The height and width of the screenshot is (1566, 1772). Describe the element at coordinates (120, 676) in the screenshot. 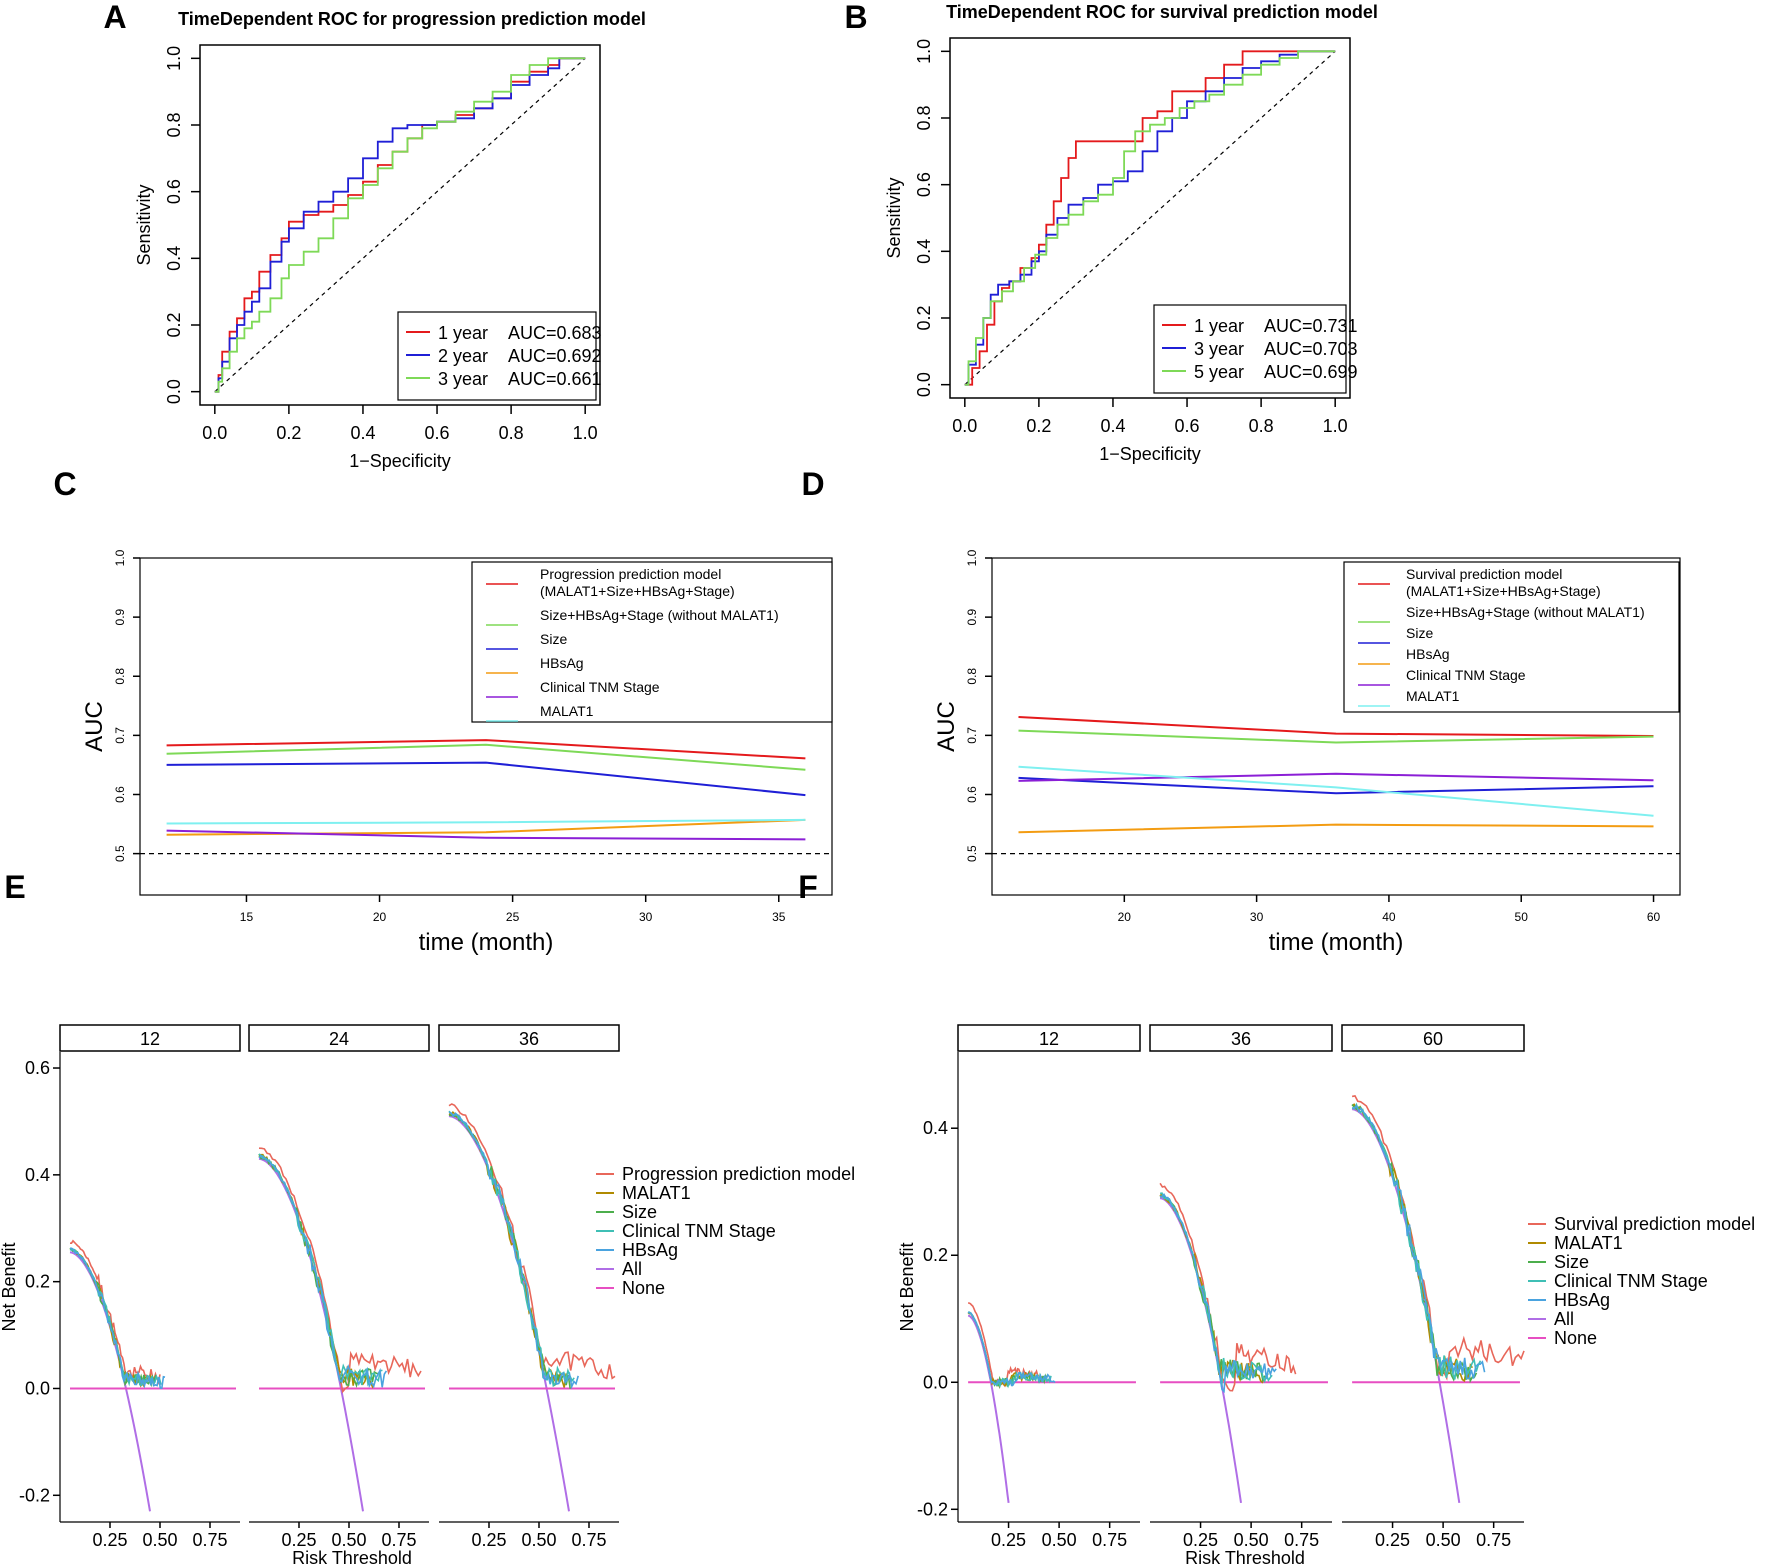

I see `y-tick-label-c: 0.8` at that location.